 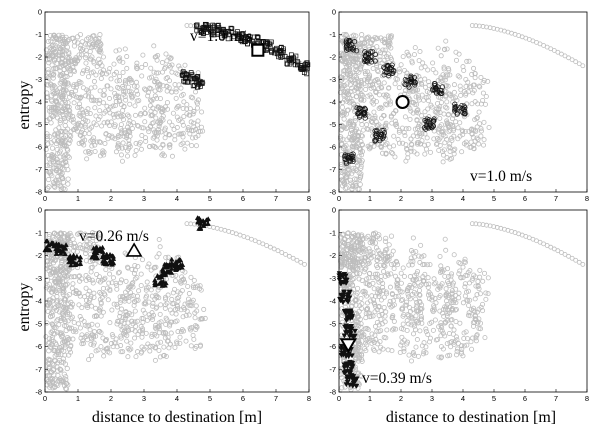 What do you see at coordinates (38, 369) in the screenshot?
I see `y-tick-label: -7` at bounding box center [38, 369].